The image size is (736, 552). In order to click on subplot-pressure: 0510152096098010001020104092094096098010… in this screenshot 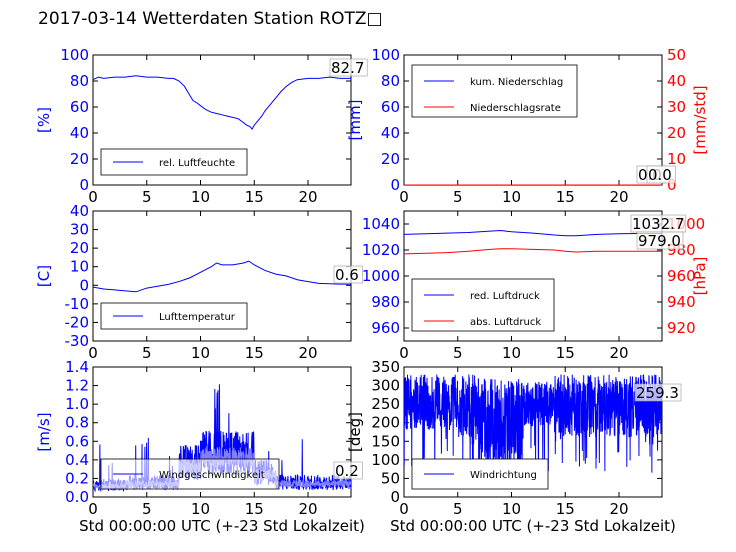, I will do `click(535, 286)`.